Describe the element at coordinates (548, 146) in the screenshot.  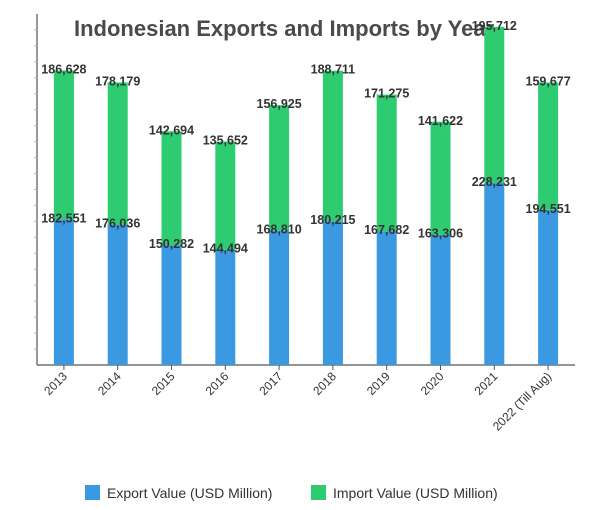
I see `bar-import-2022-Till-Aug-` at that location.